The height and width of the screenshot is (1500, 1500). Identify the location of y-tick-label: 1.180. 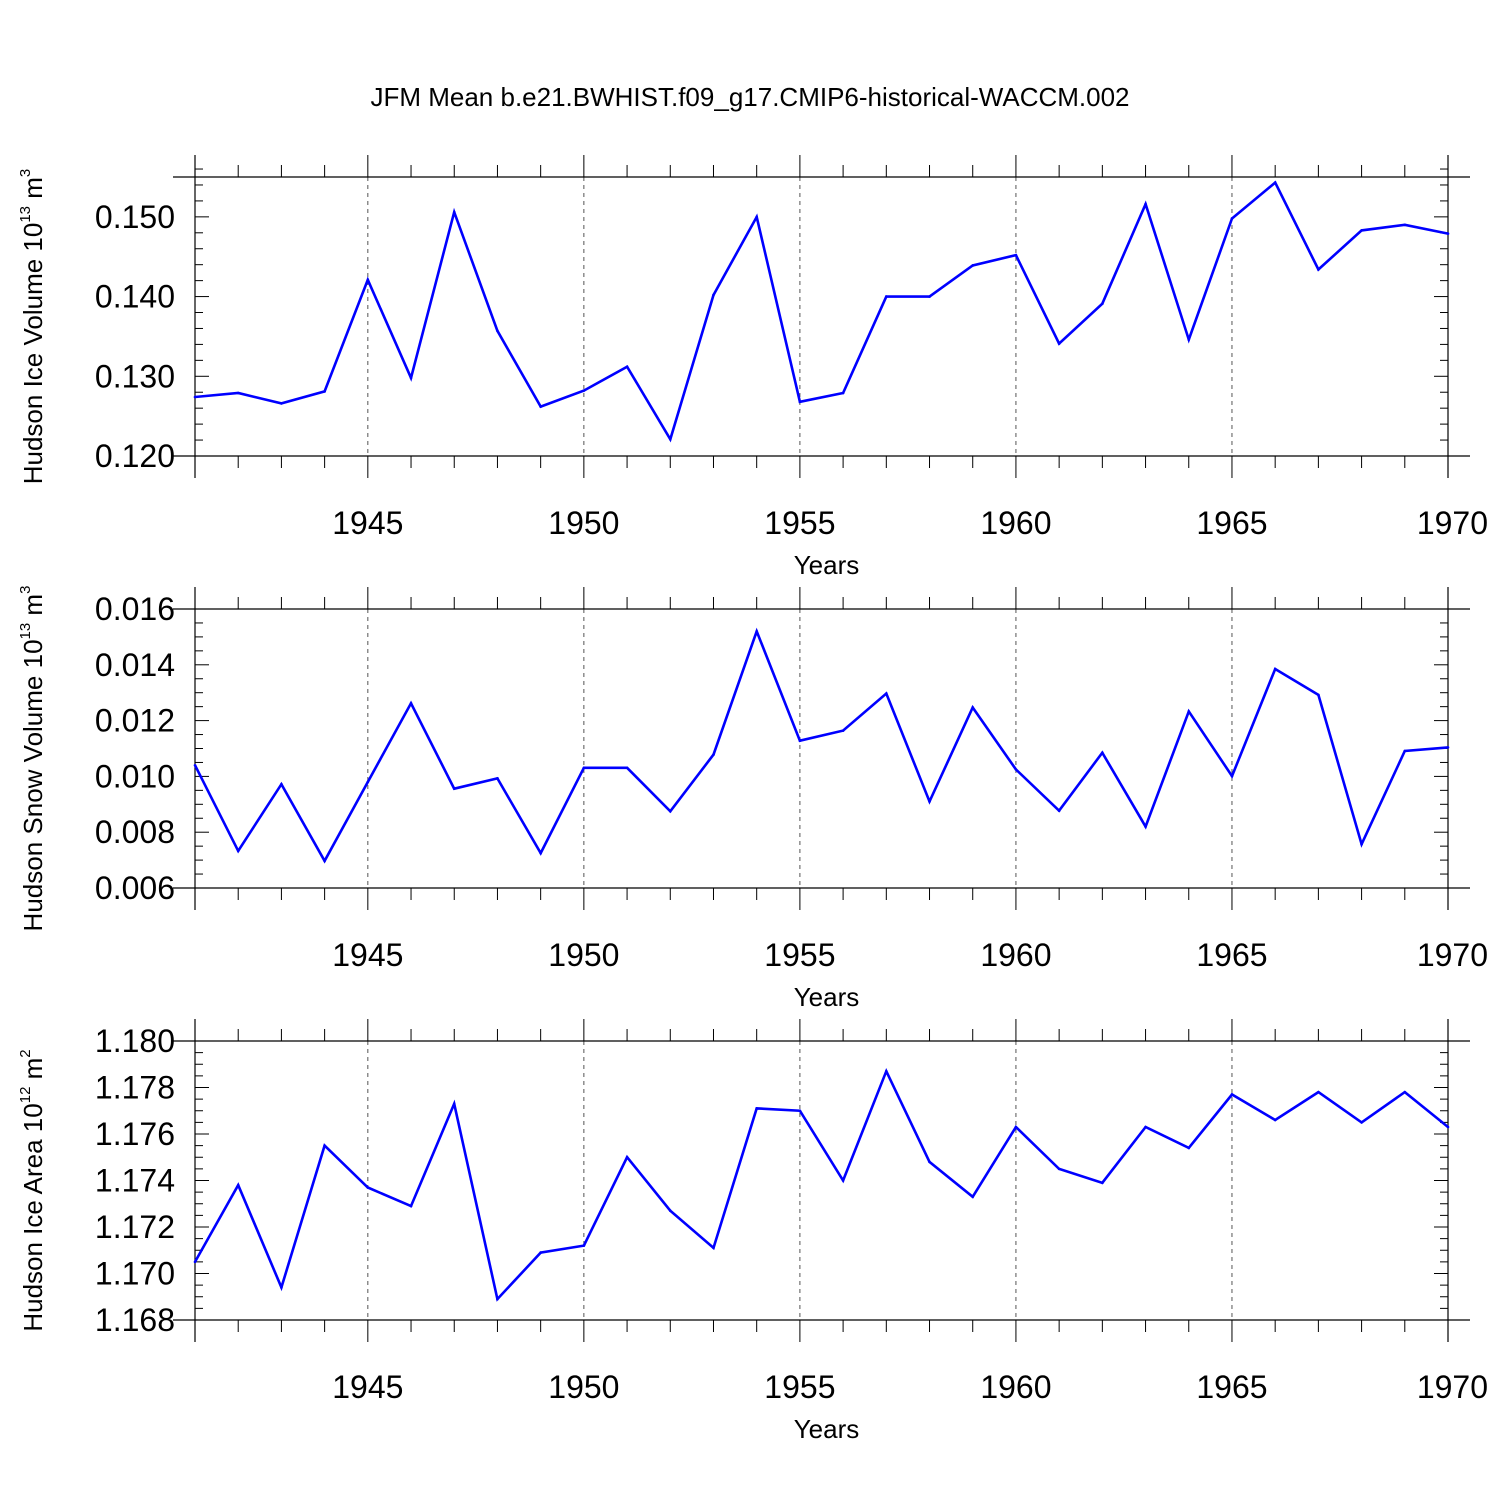
(135, 1041).